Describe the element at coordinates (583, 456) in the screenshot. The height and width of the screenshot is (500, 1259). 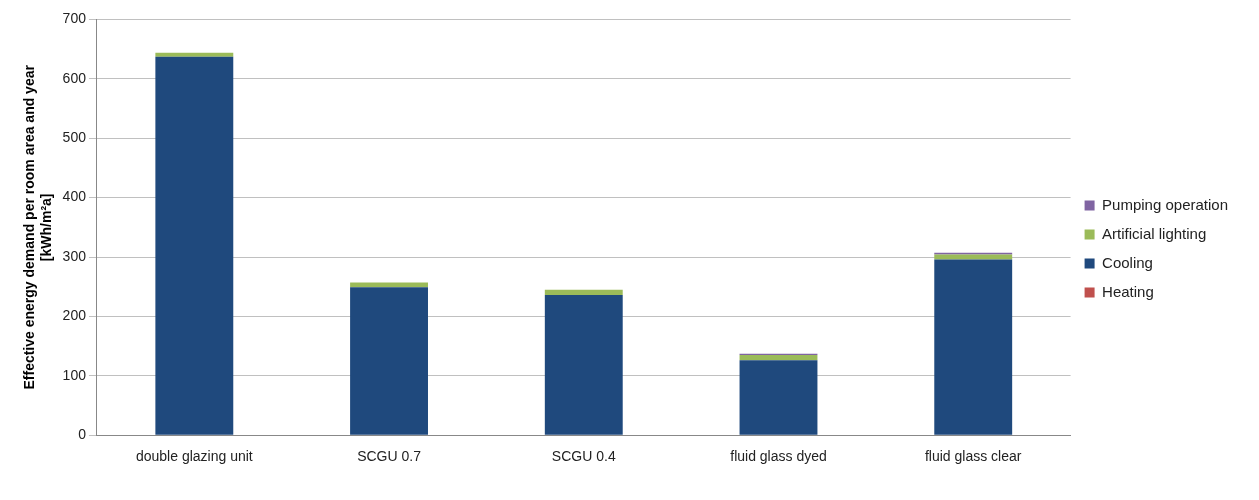
I see `x-tick-label: SCGU 0.4` at that location.